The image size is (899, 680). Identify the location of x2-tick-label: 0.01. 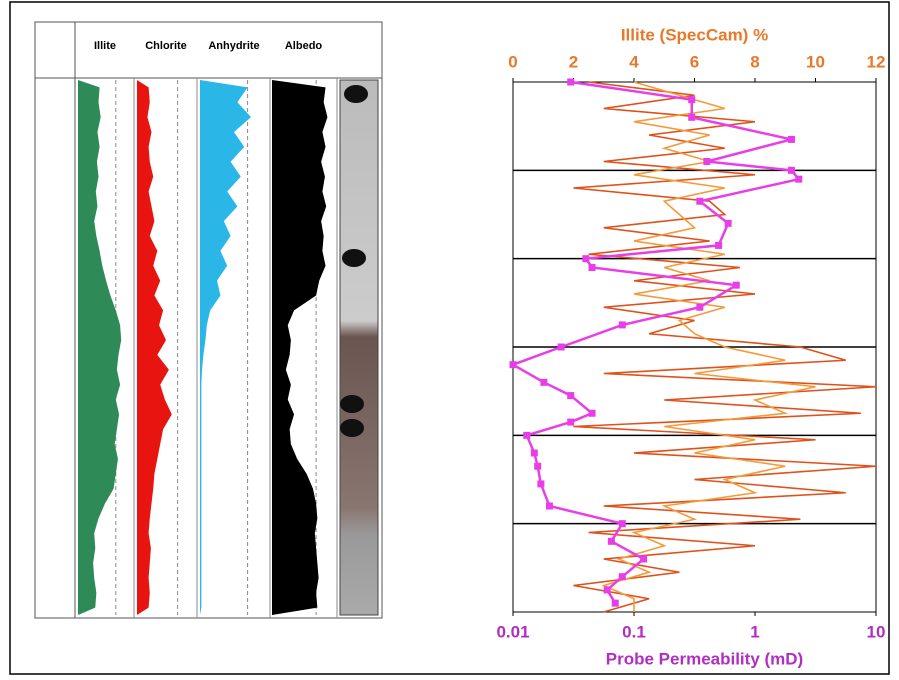
(512, 631).